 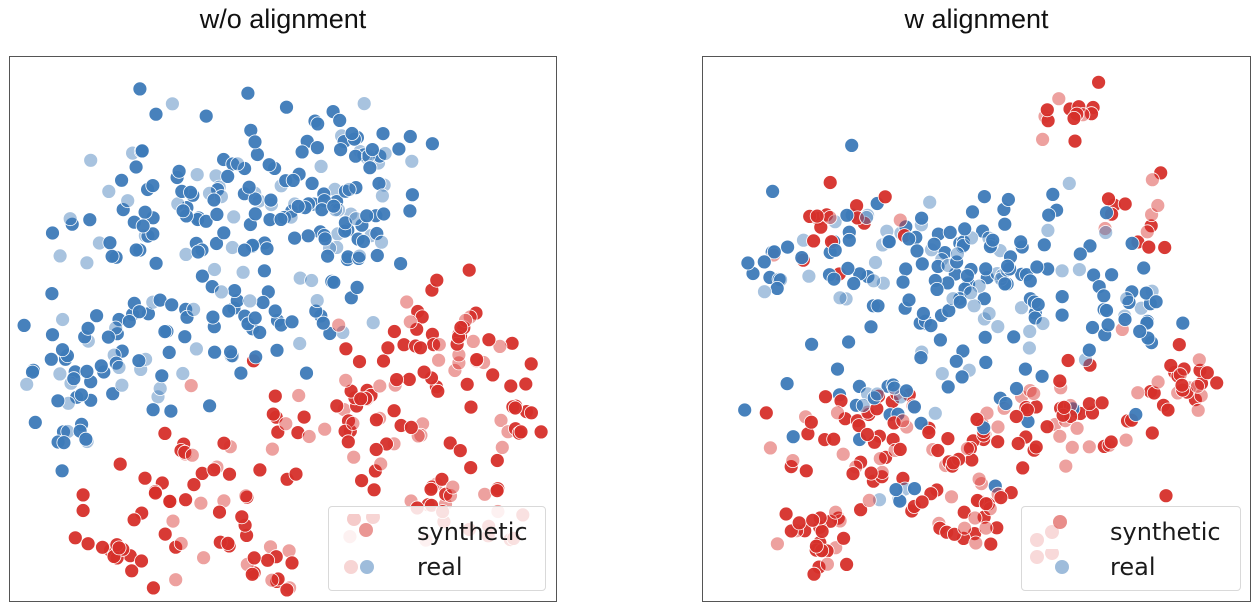 What do you see at coordinates (437, 567) in the screenshot?
I see `legend-item-real: real` at bounding box center [437, 567].